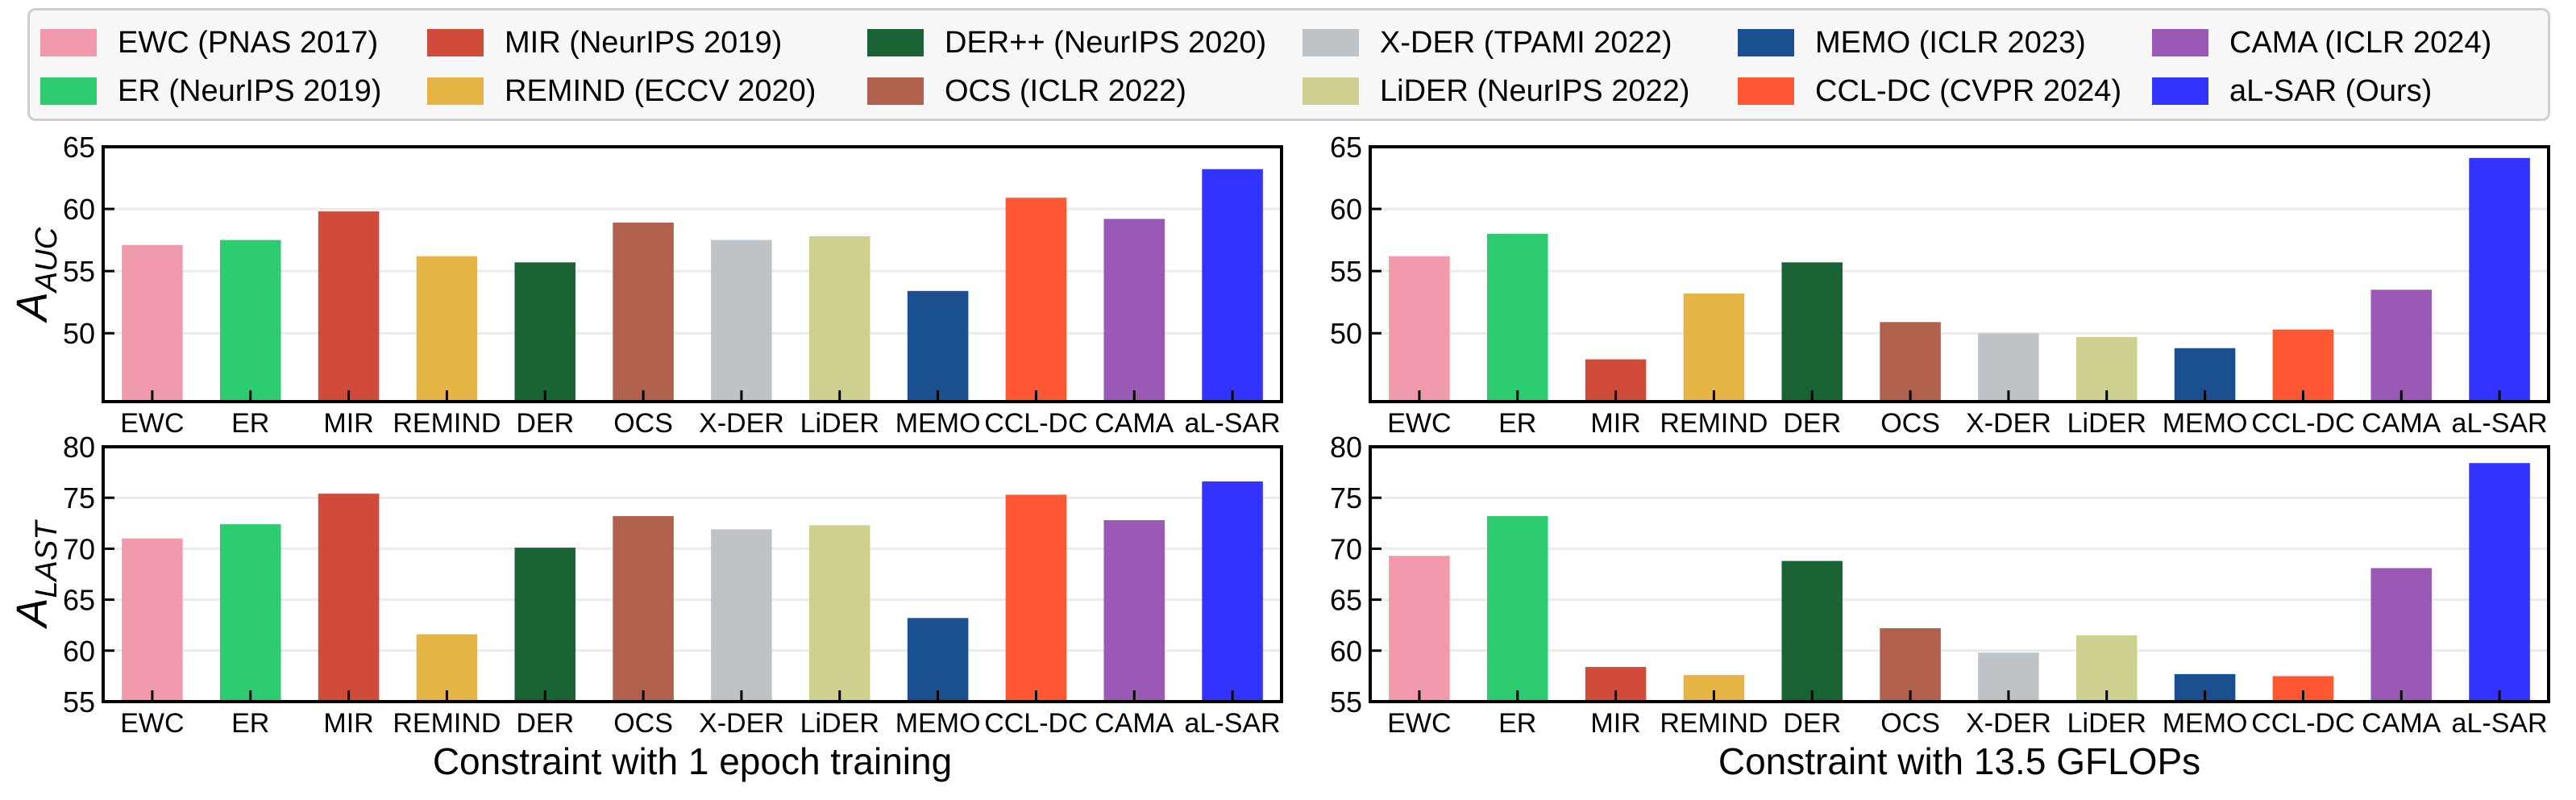  What do you see at coordinates (250, 90) in the screenshot?
I see `legend-label: ER (NeurIPS 2019)` at bounding box center [250, 90].